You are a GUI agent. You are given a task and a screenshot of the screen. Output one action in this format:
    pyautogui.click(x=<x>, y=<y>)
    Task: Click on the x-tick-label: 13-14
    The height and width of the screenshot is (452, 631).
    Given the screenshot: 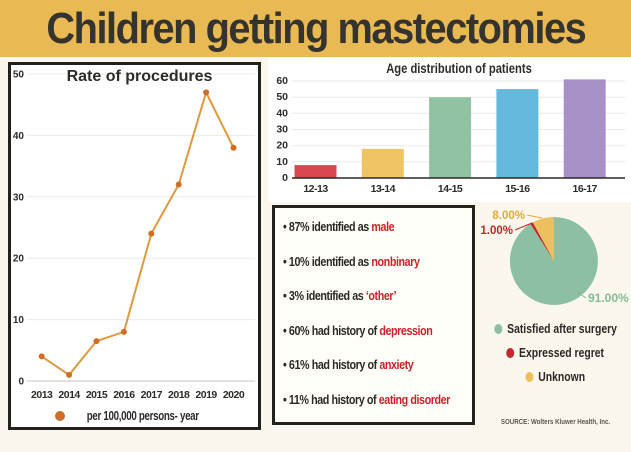 What is the action you would take?
    pyautogui.click(x=383, y=189)
    